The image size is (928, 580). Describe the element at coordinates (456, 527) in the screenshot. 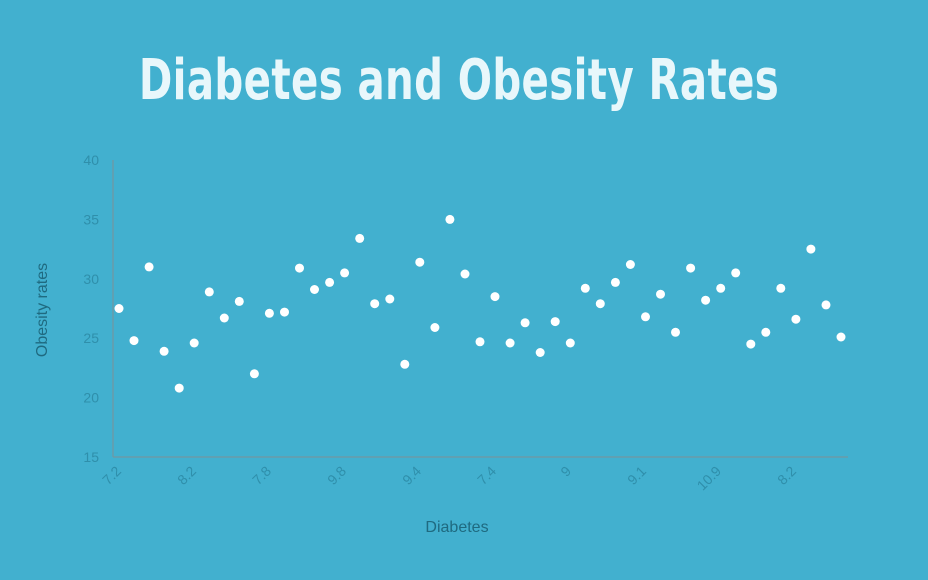

I see `x-axis-label: Diabetes` at that location.